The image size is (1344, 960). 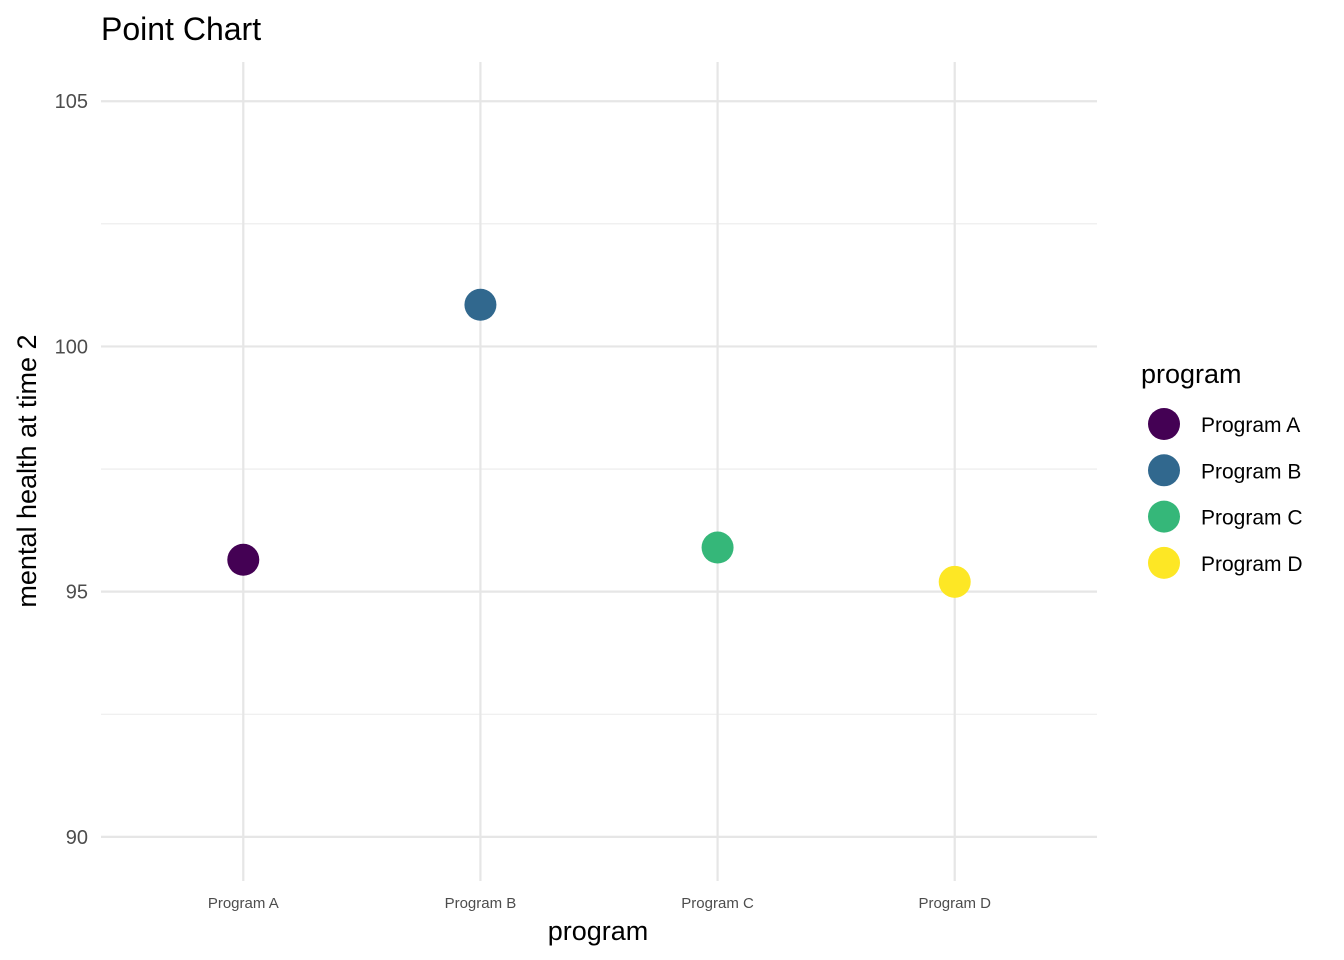 What do you see at coordinates (1252, 564) in the screenshot?
I see `legend-entry-label: Program D` at bounding box center [1252, 564].